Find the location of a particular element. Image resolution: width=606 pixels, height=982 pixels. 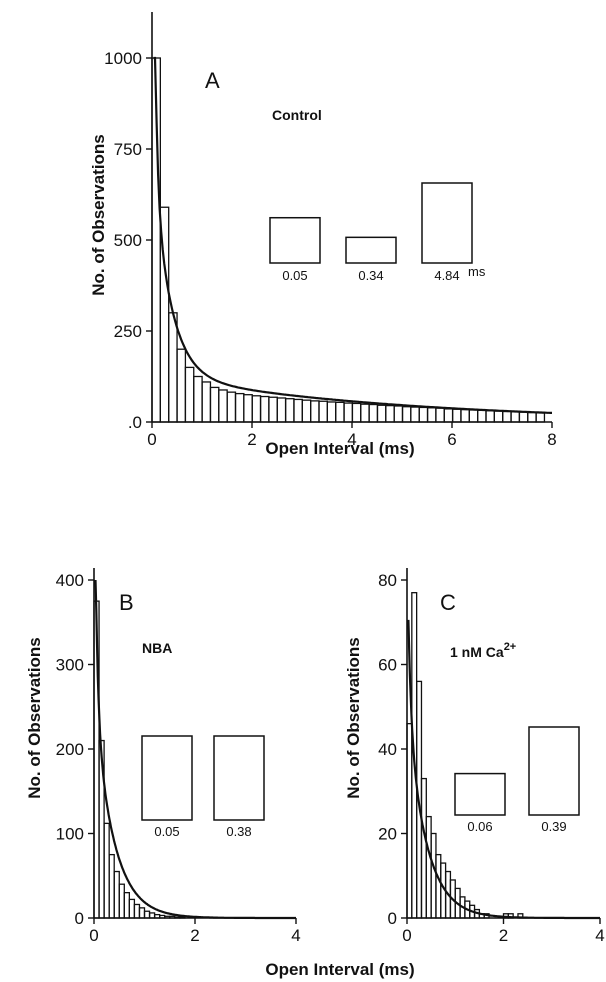

panel-a-y-tick-label: 500 is located at coordinates (128, 240).